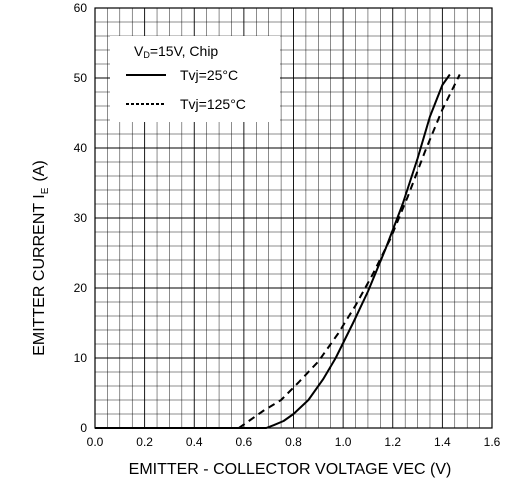  Describe the element at coordinates (176, 51) in the screenshot. I see `legend-condition: VD=15V, Chip` at that location.